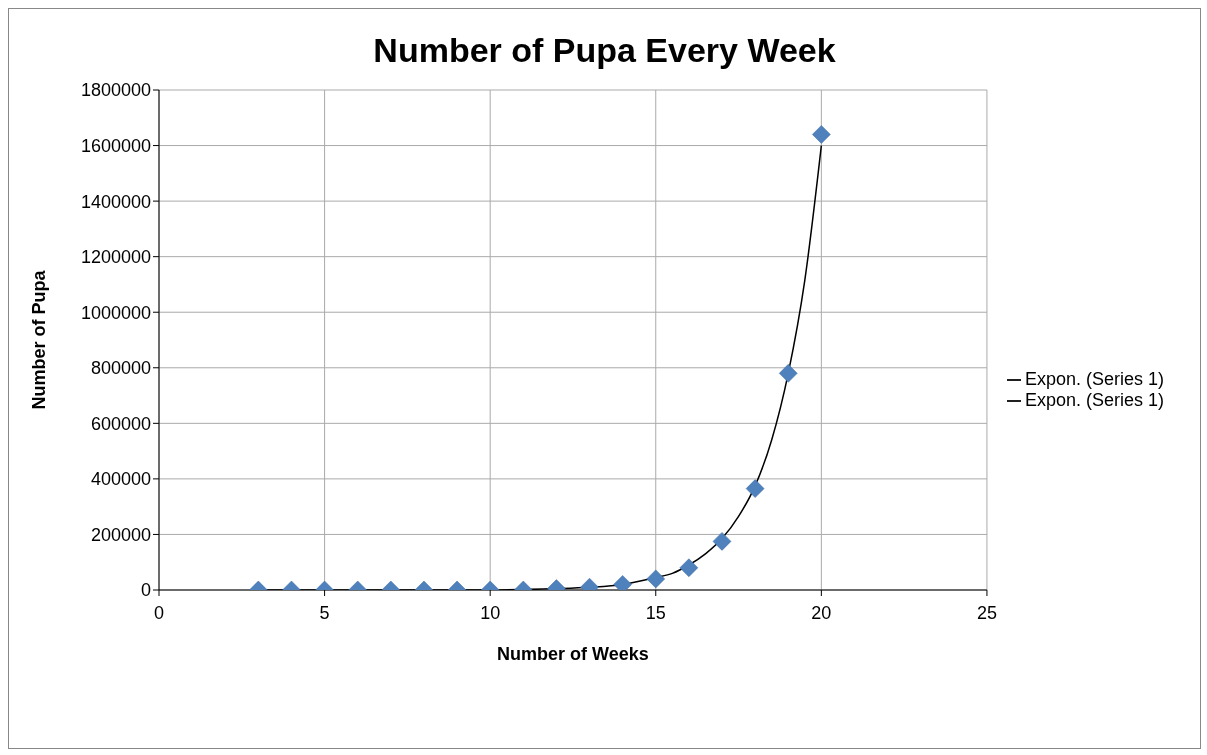  What do you see at coordinates (573, 654) in the screenshot?
I see `x-axis-title: Number of Weeks` at bounding box center [573, 654].